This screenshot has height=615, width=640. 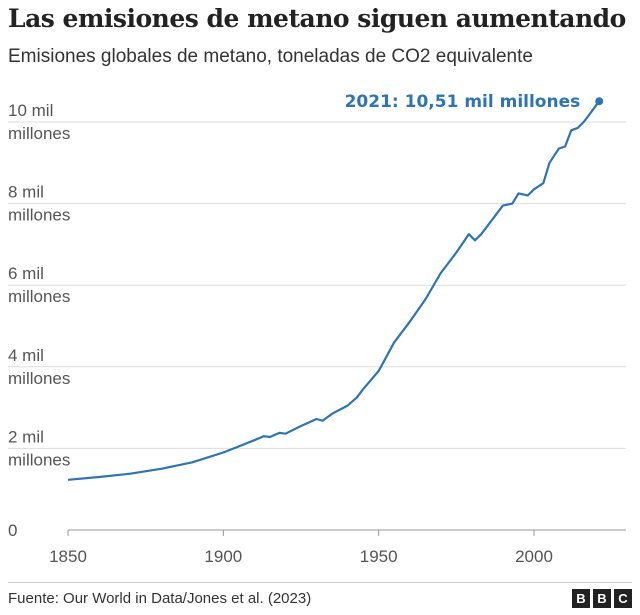 I want to click on y-tick-label: 2 mil, so click(x=26, y=436).